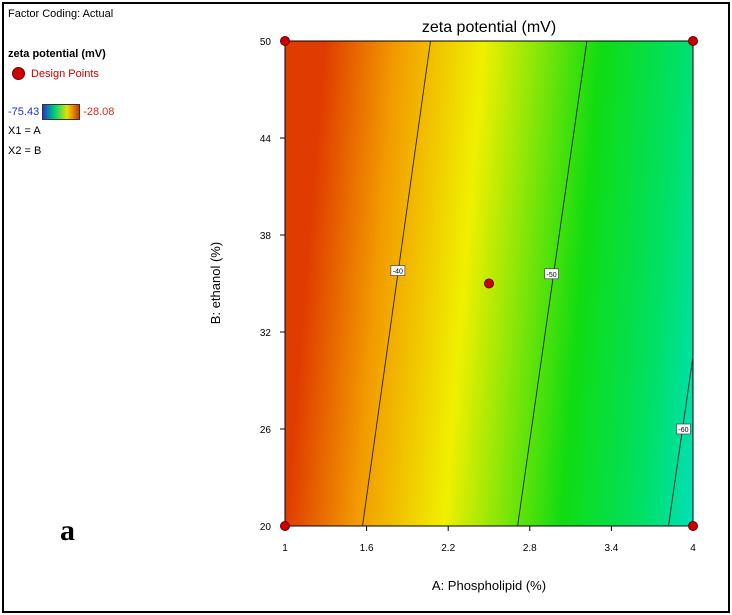 The height and width of the screenshot is (615, 732). Describe the element at coordinates (285, 548) in the screenshot. I see `x-tick-label: 1` at that location.